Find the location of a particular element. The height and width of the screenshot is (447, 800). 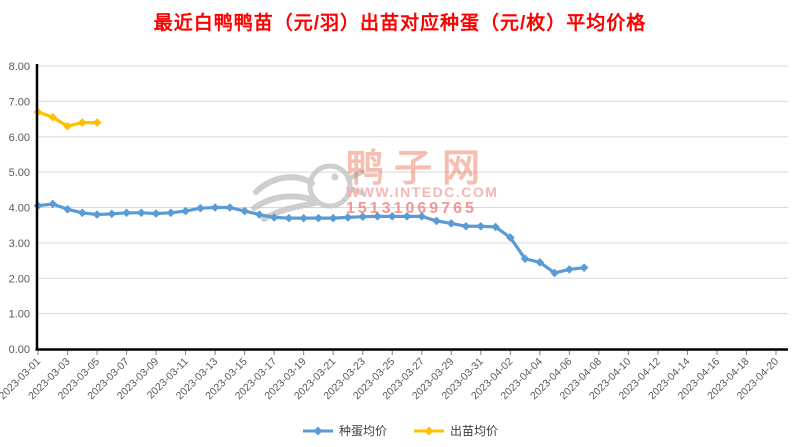

watermark-phone: 15131069765 is located at coordinates (411, 208).